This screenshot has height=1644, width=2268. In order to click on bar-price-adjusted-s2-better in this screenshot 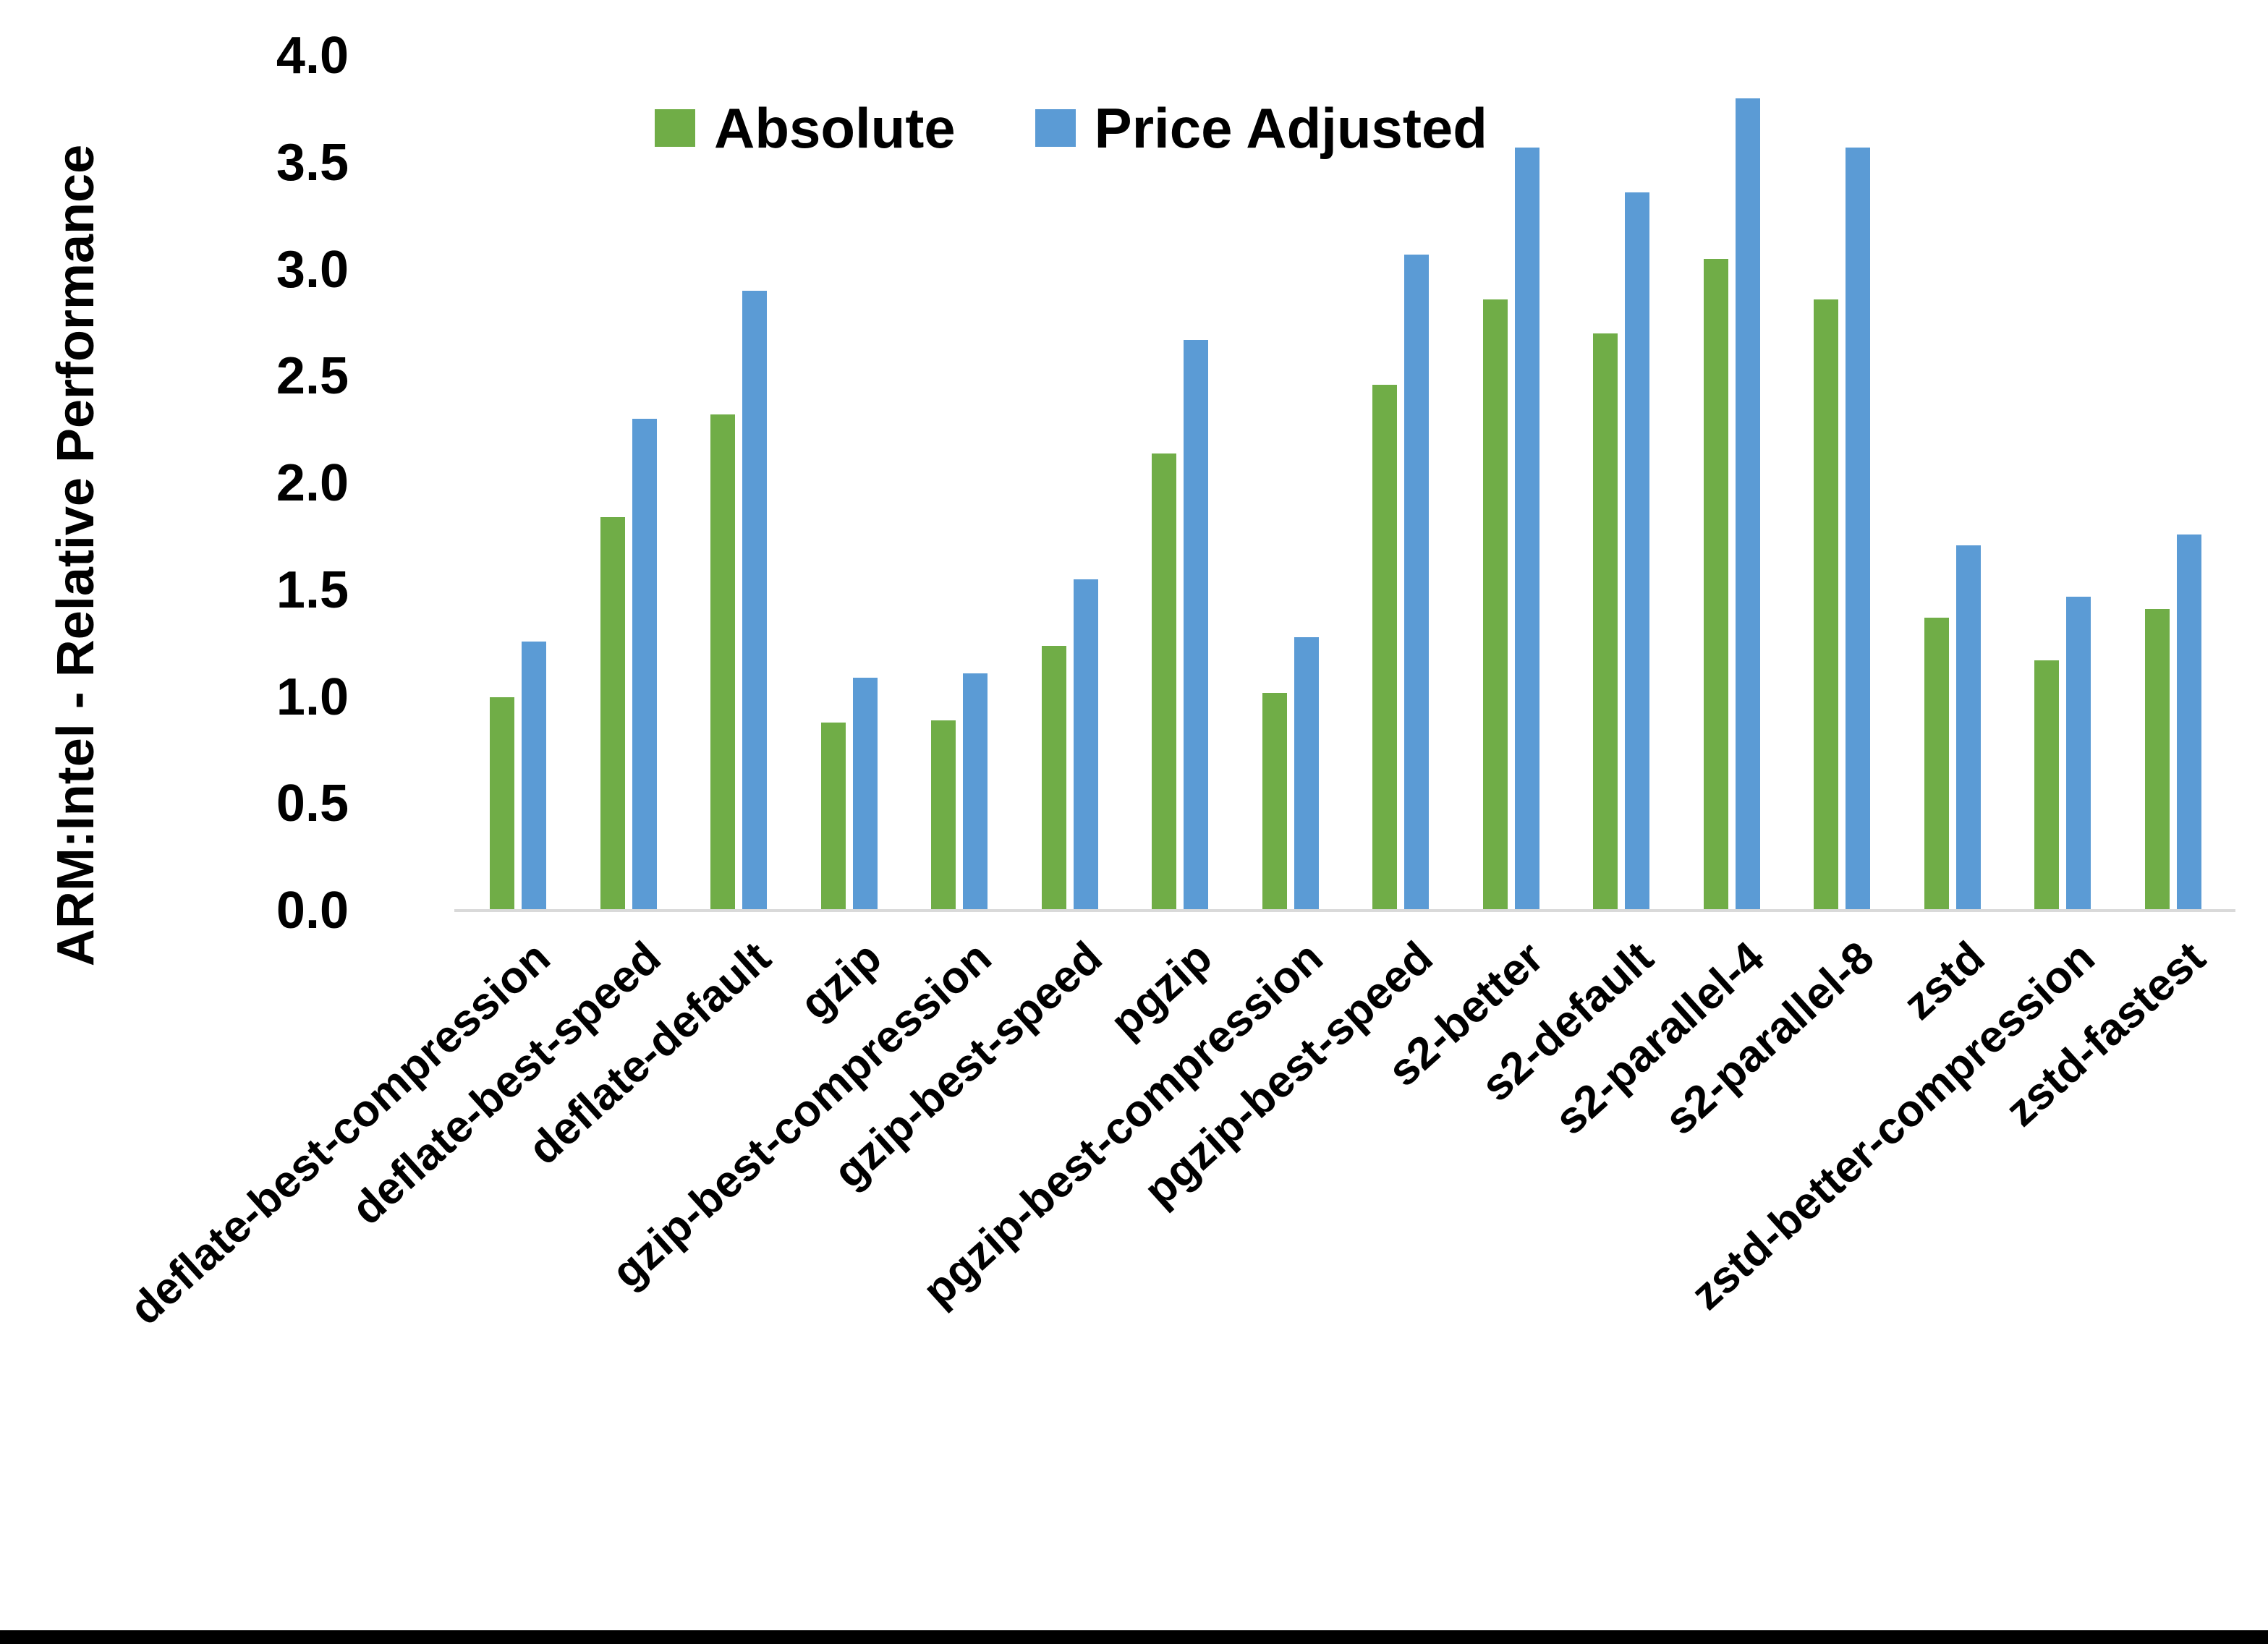, I will do `click(1527, 529)`.